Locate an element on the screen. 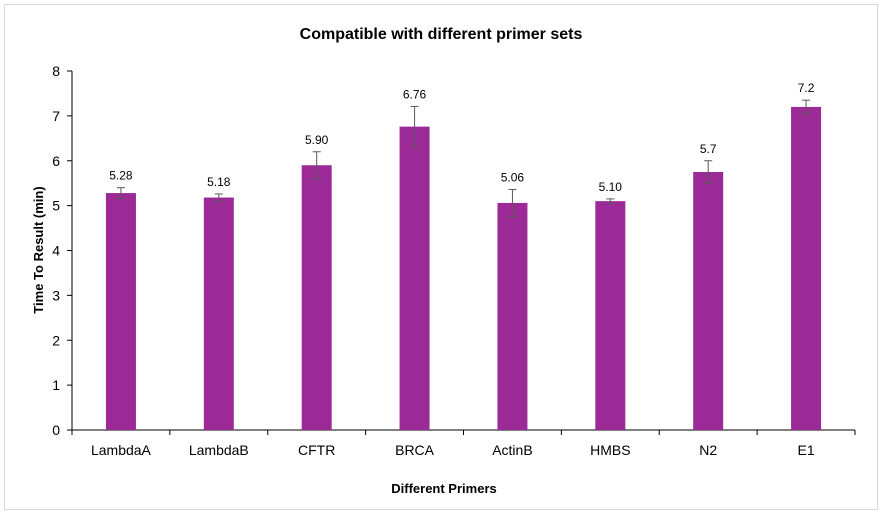  y-tick-label: 7 is located at coordinates (56, 116).